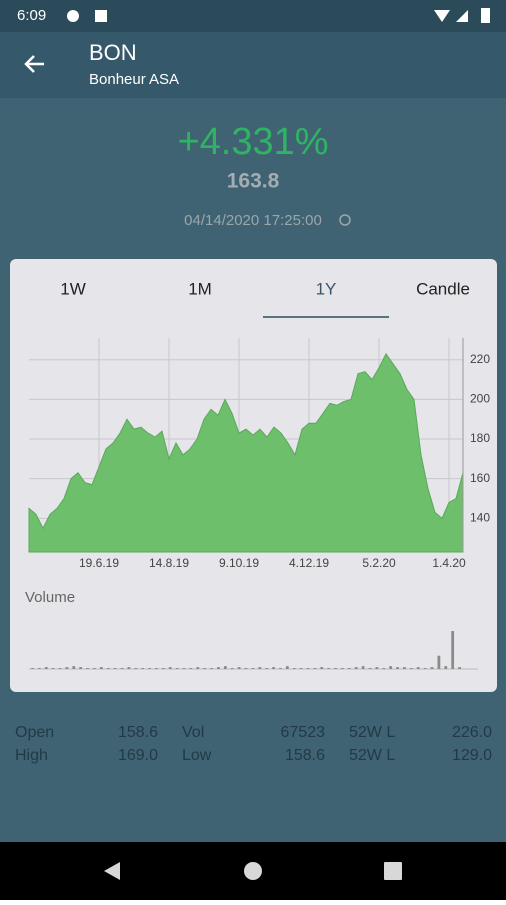 The image size is (506, 905). What do you see at coordinates (200, 288) in the screenshot?
I see `tab: 1M` at bounding box center [200, 288].